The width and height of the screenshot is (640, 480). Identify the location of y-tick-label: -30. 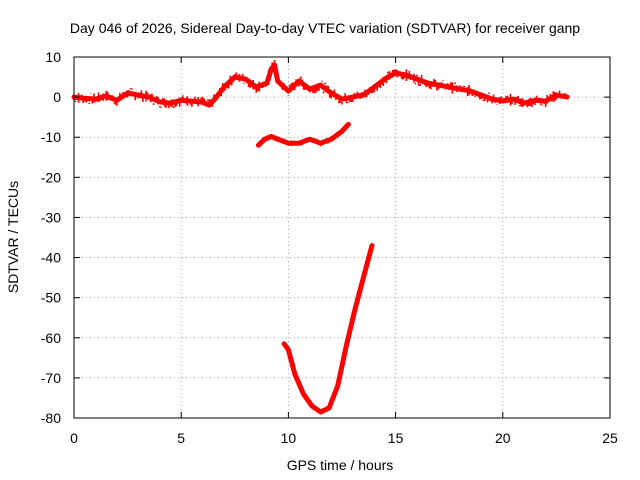
(51, 217).